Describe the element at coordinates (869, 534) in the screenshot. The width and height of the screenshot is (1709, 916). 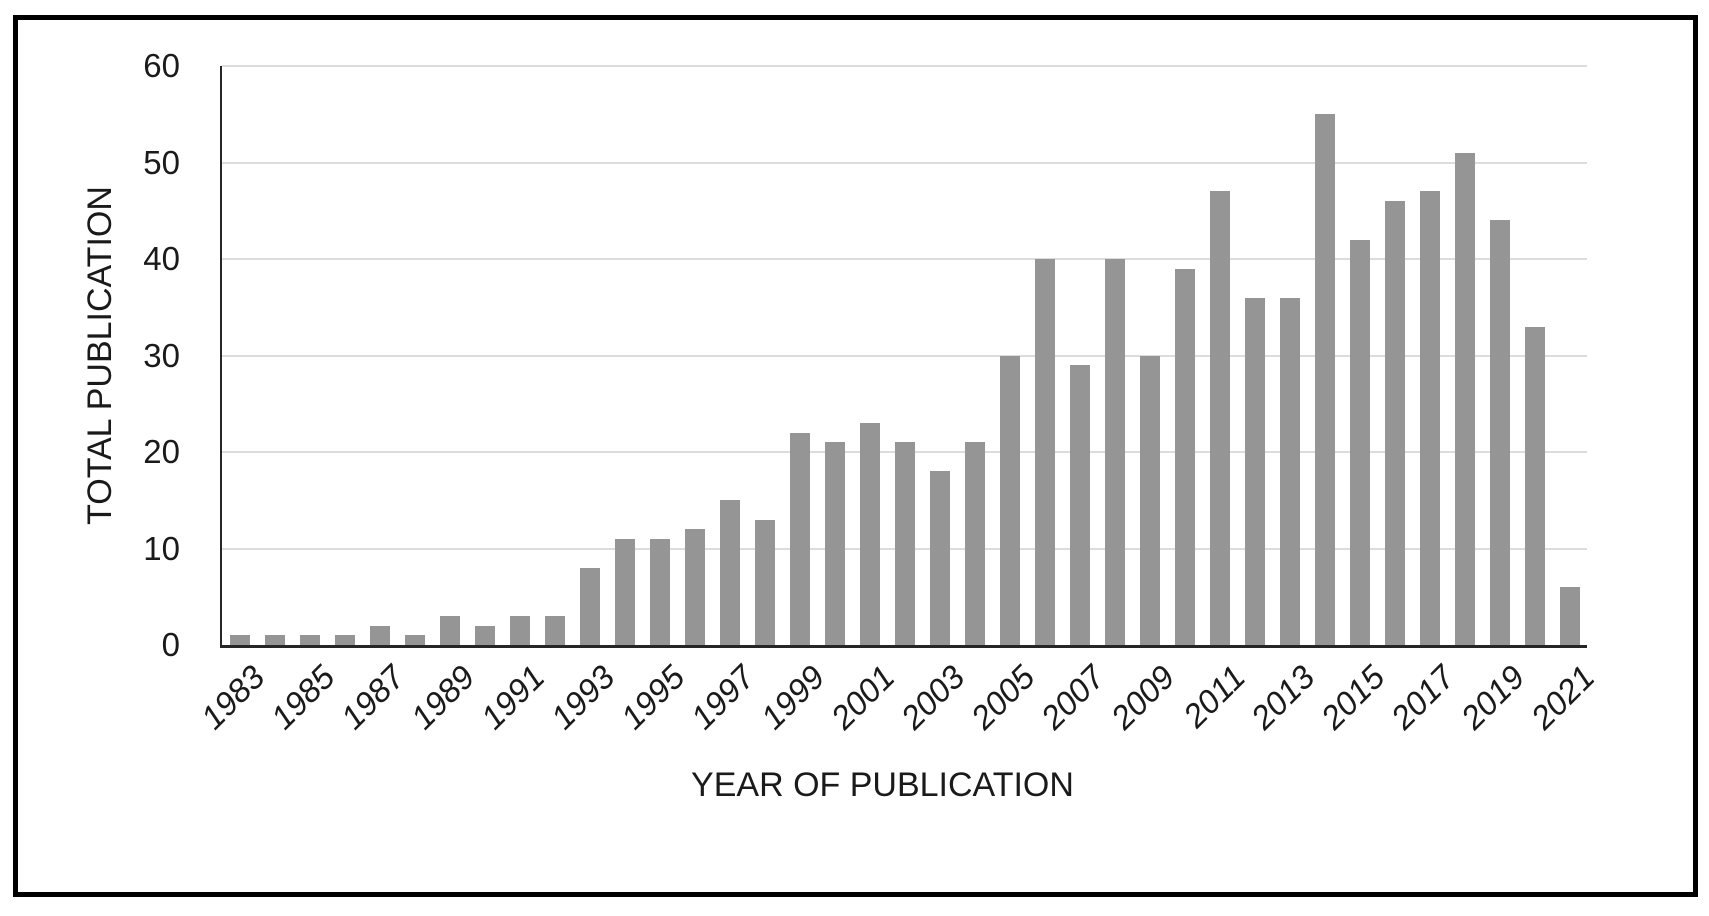
I see `bar-2001` at that location.